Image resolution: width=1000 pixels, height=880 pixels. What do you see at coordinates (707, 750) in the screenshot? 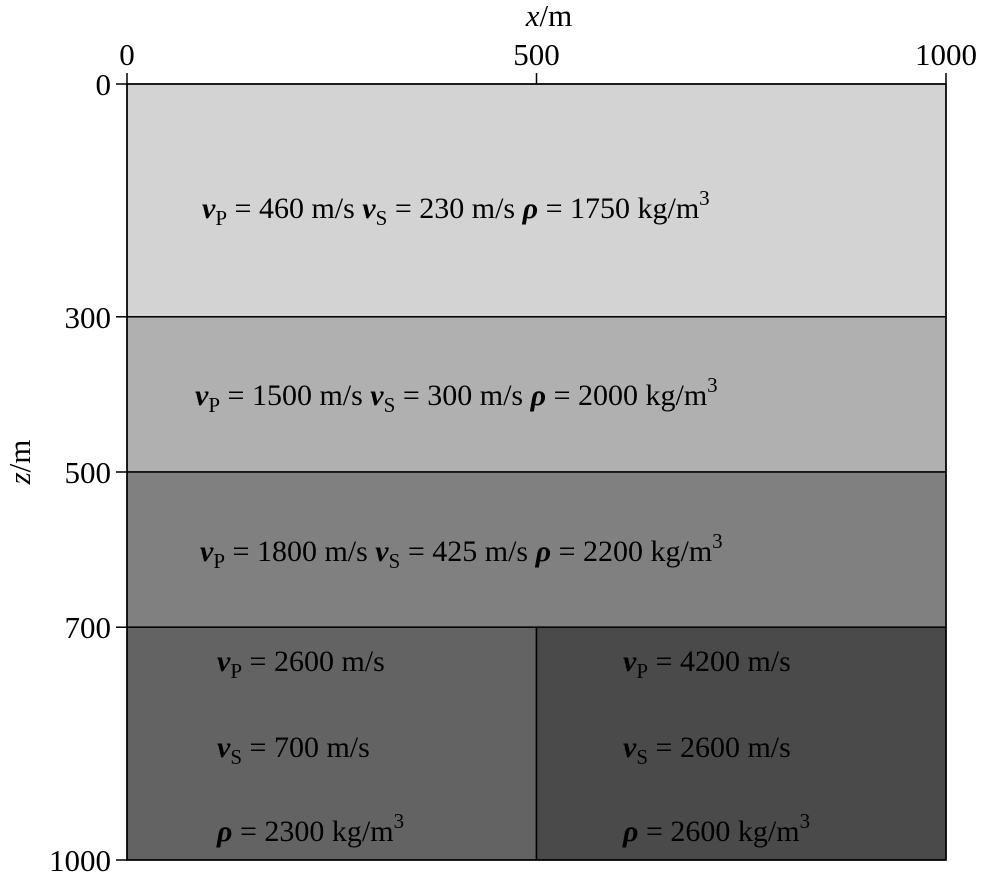
I see `layer-5-vs: vS = 2600 m/s` at bounding box center [707, 750].